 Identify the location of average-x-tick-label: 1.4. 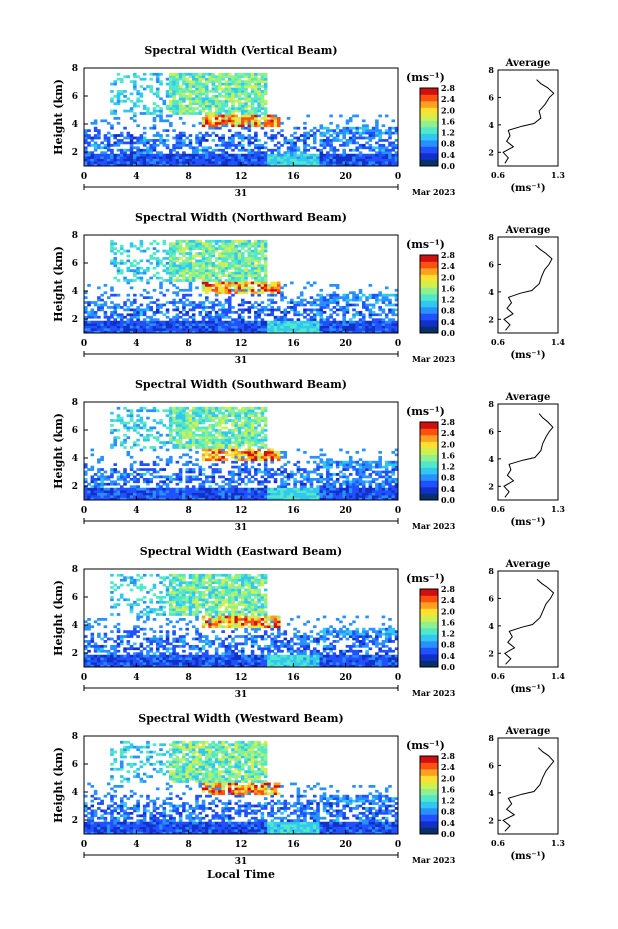
(558, 342).